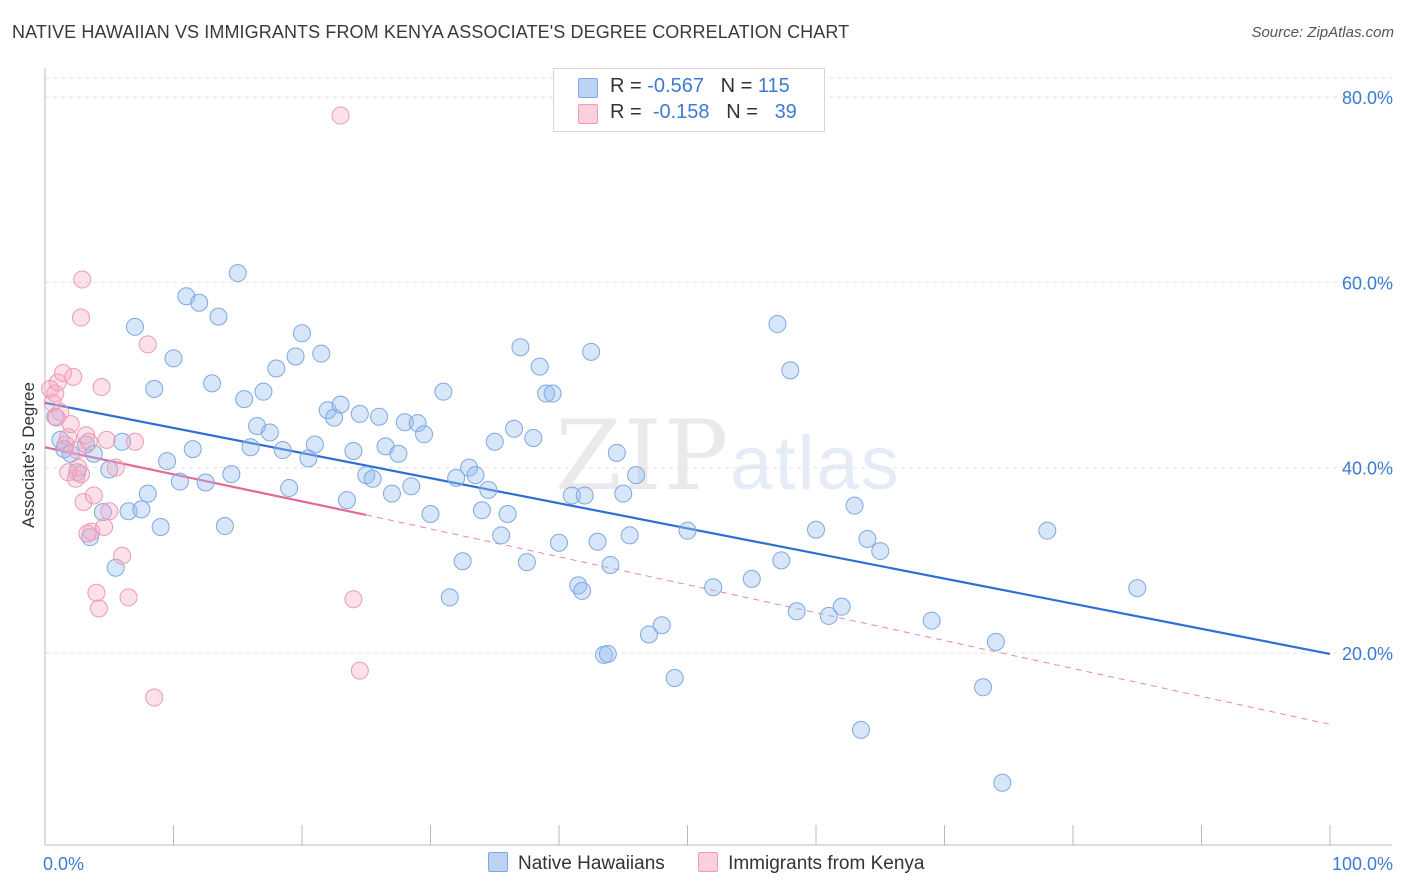 This screenshot has width=1406, height=892. I want to click on x-tick-label: 100.0%, so click(1362, 864).